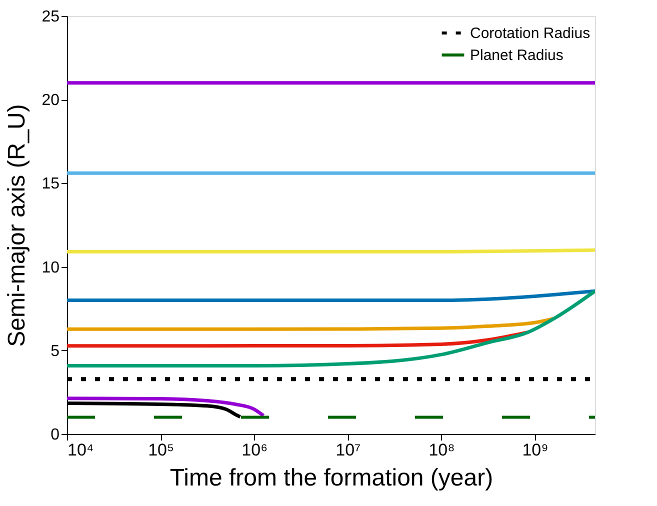 The width and height of the screenshot is (657, 506). I want to click on y-tick-label: 0, so click(55, 435).